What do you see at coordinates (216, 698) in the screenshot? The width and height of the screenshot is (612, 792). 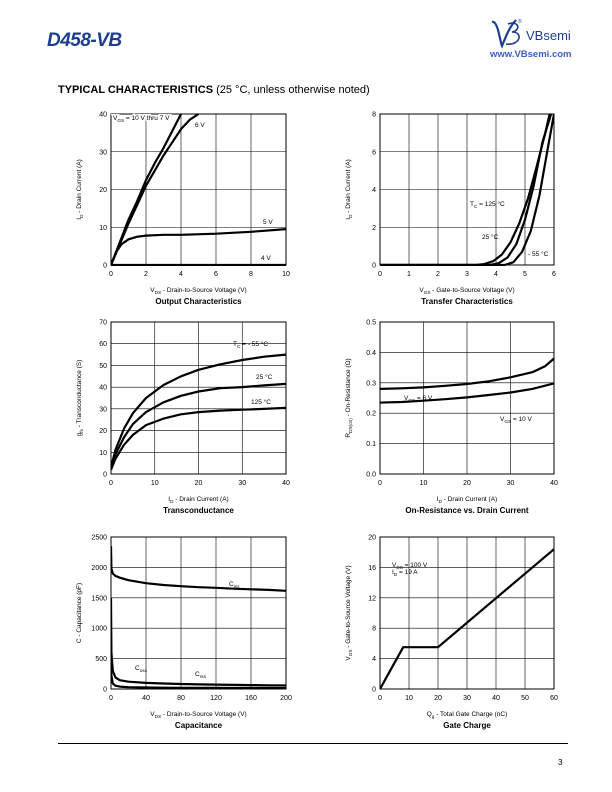 I see `x-tick-label: 120` at bounding box center [216, 698].